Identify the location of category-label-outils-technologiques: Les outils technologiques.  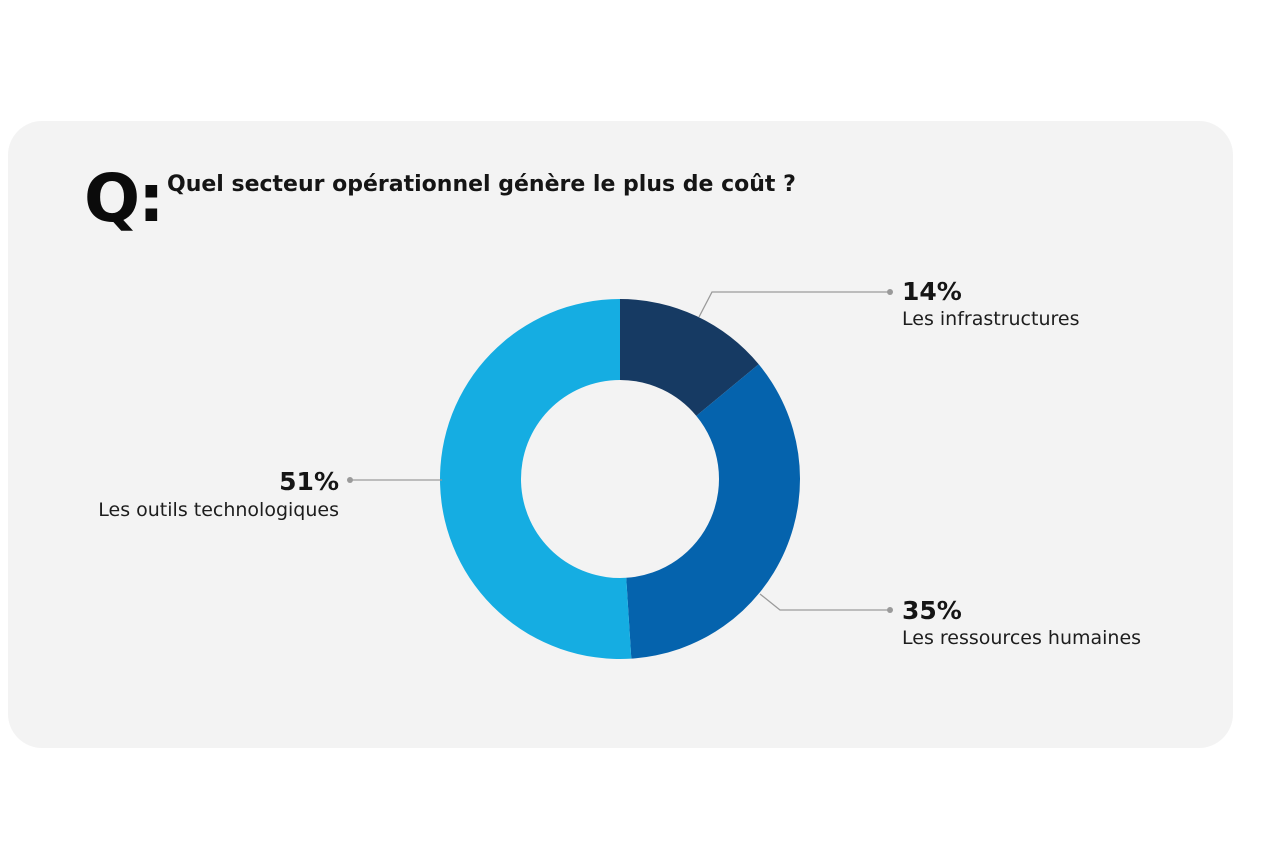
(218, 510).